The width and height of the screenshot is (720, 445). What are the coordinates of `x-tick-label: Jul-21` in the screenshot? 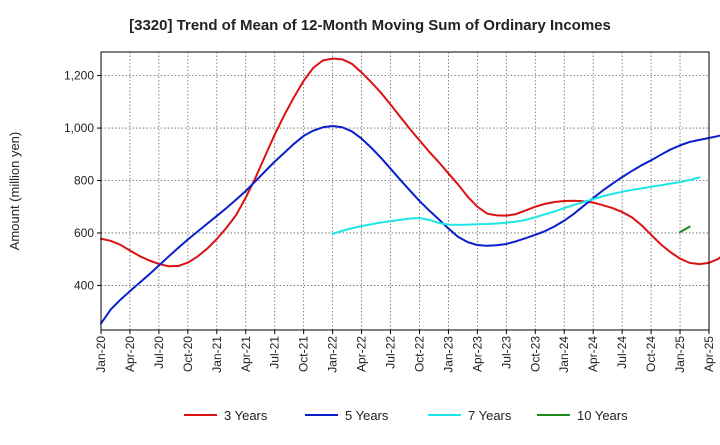 It's located at (275, 352).